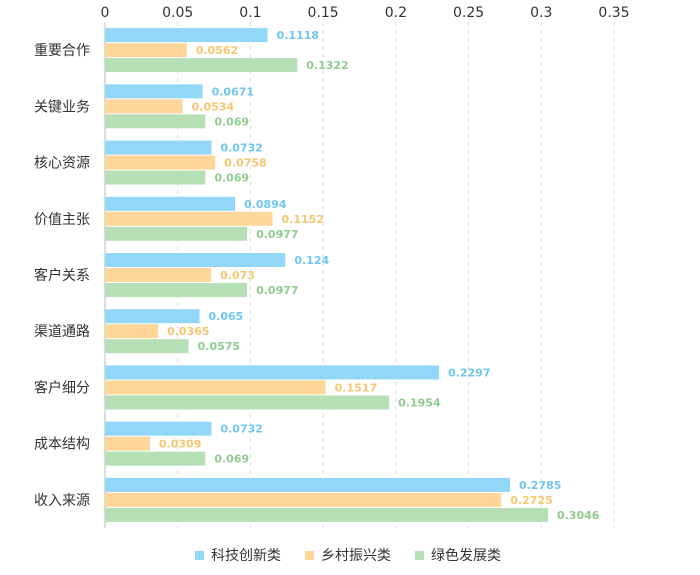 The height and width of the screenshot is (575, 700). What do you see at coordinates (177, 13) in the screenshot?
I see `x-tick-label: 0.05` at bounding box center [177, 13].